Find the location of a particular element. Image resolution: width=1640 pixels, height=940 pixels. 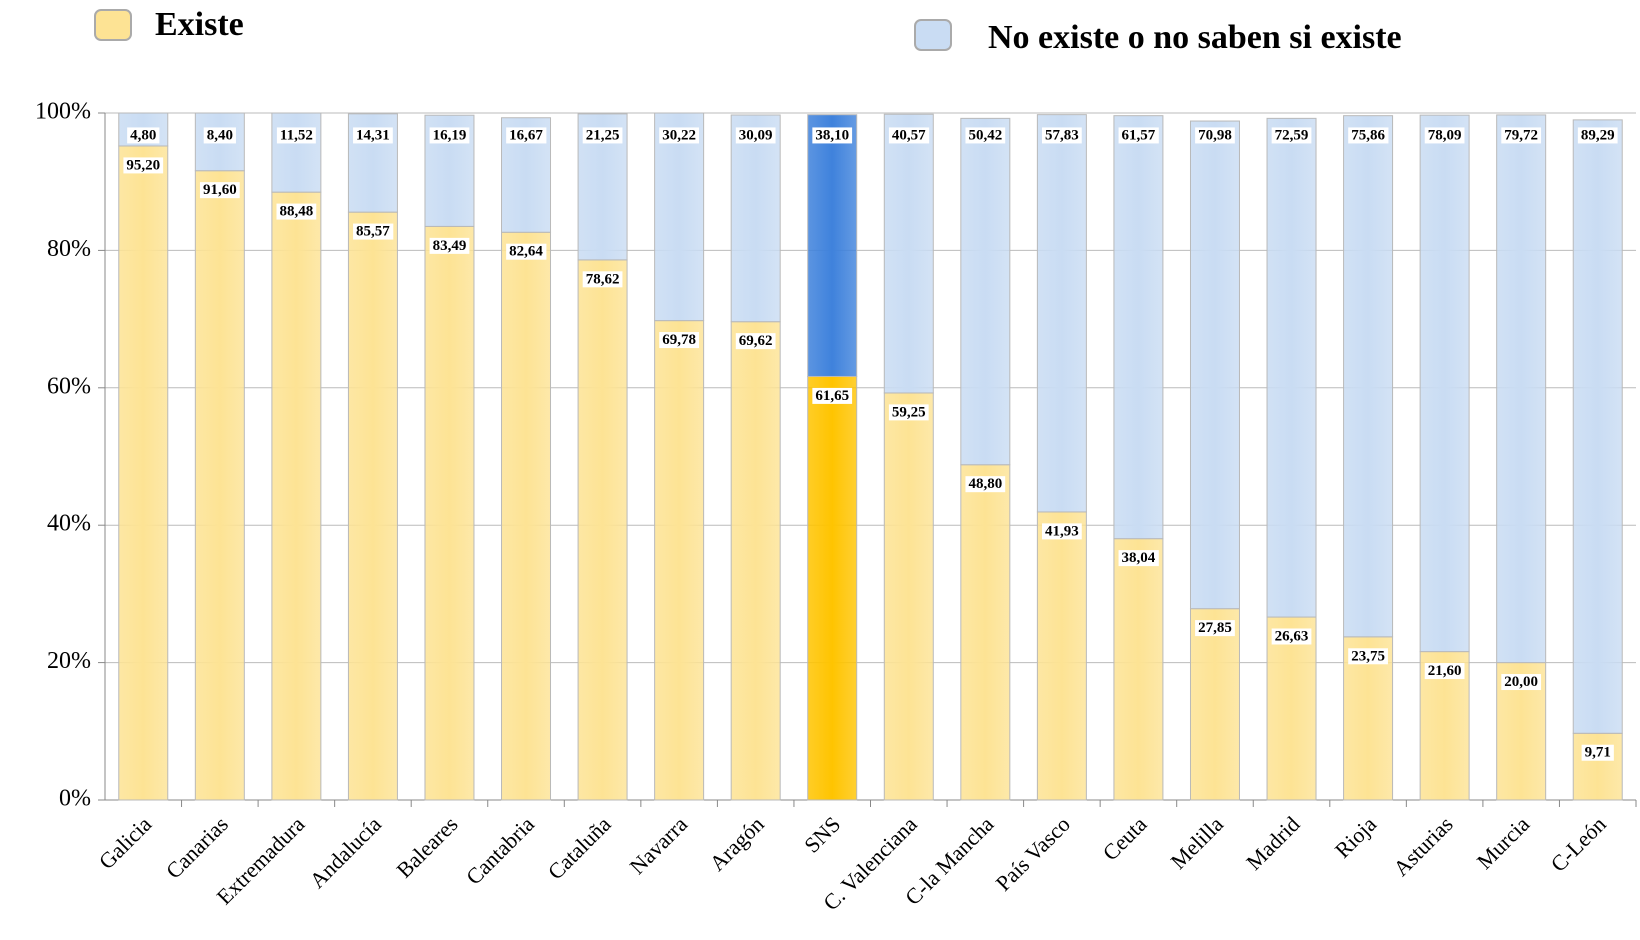

value-label: 61,65 is located at coordinates (832, 396).